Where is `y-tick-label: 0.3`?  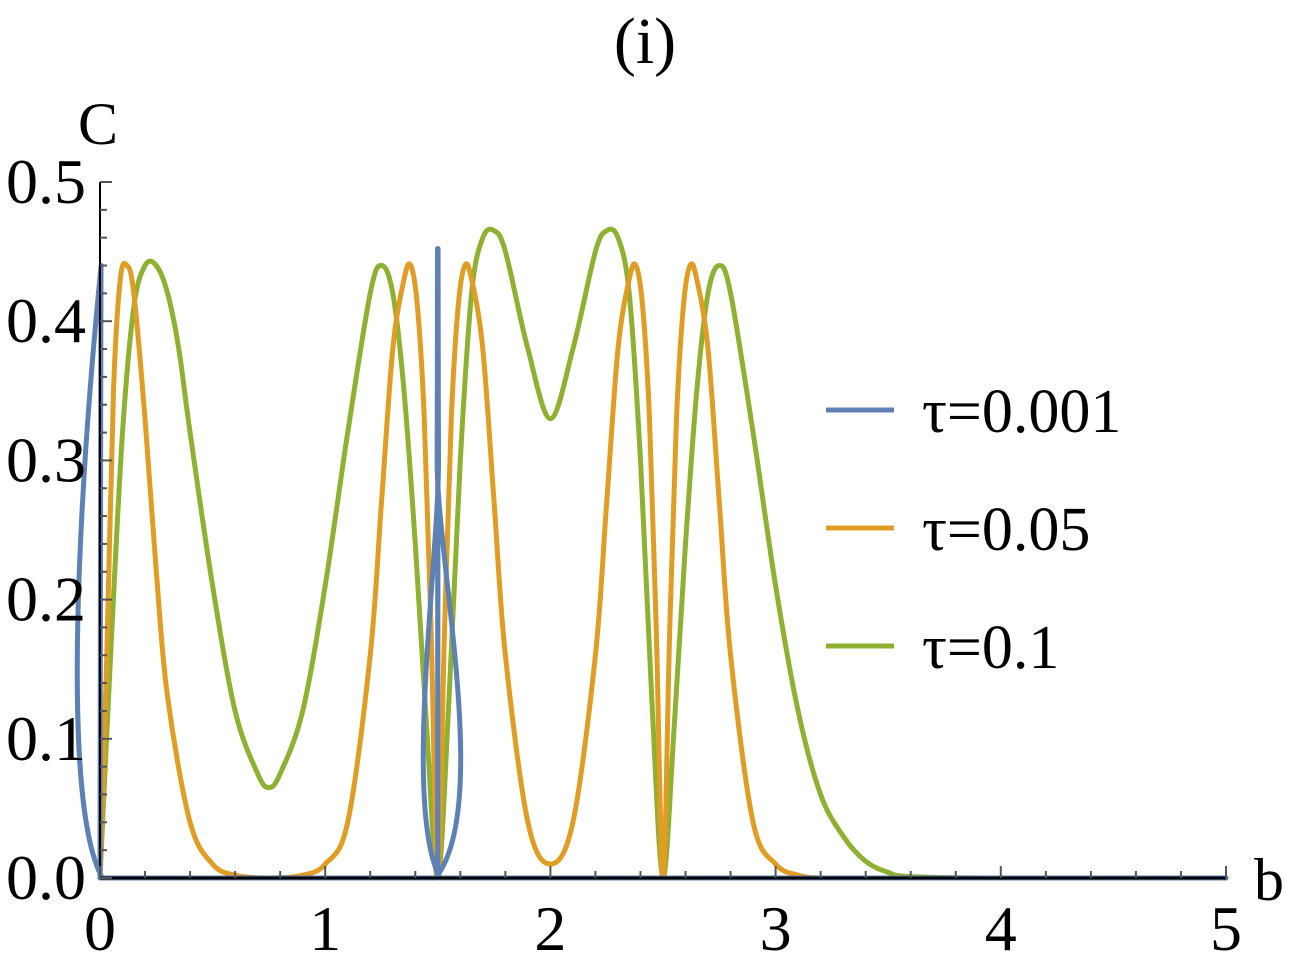 y-tick-label: 0.3 is located at coordinates (46, 459).